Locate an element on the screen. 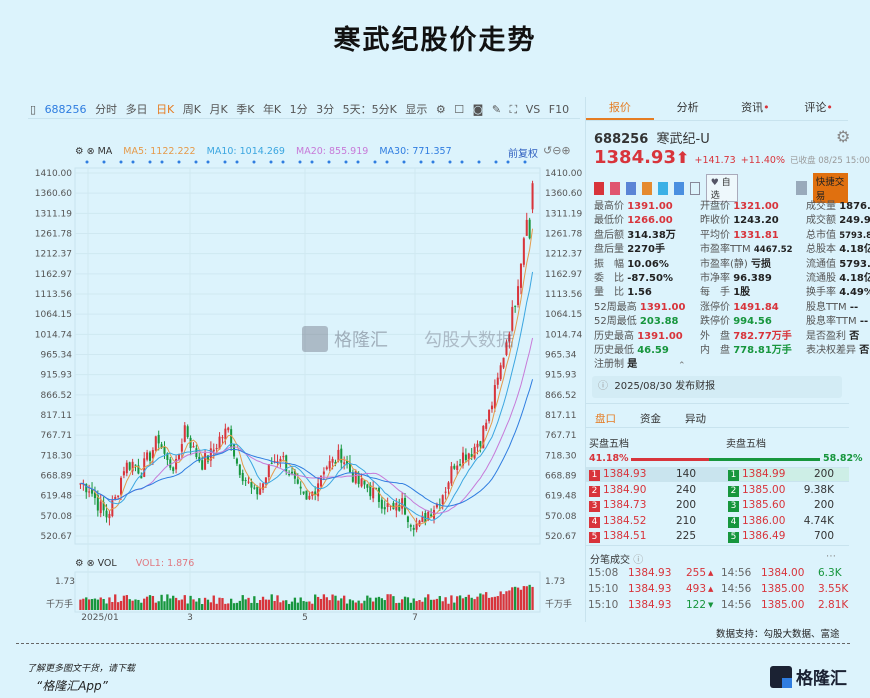 This screenshot has height=698, width=870. pencil-icon: ✎ is located at coordinates (496, 109).